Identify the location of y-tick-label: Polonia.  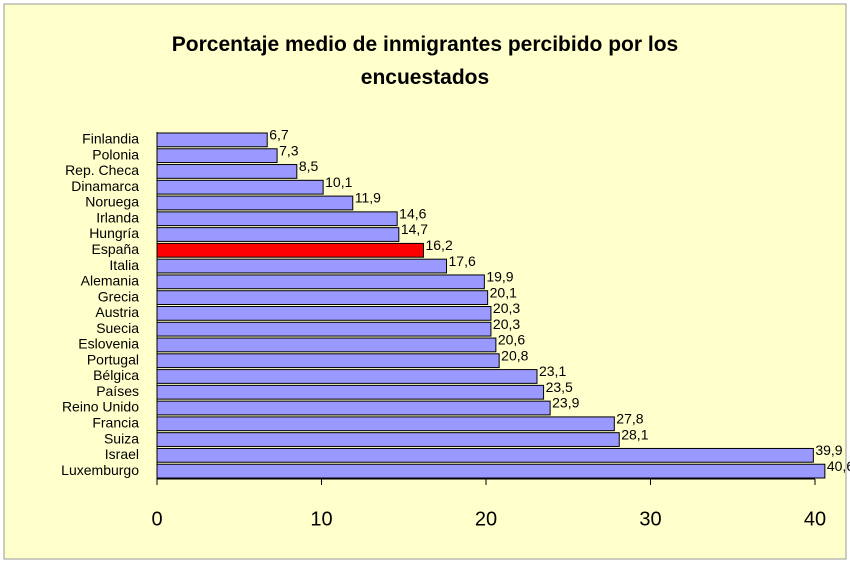
(115, 154).